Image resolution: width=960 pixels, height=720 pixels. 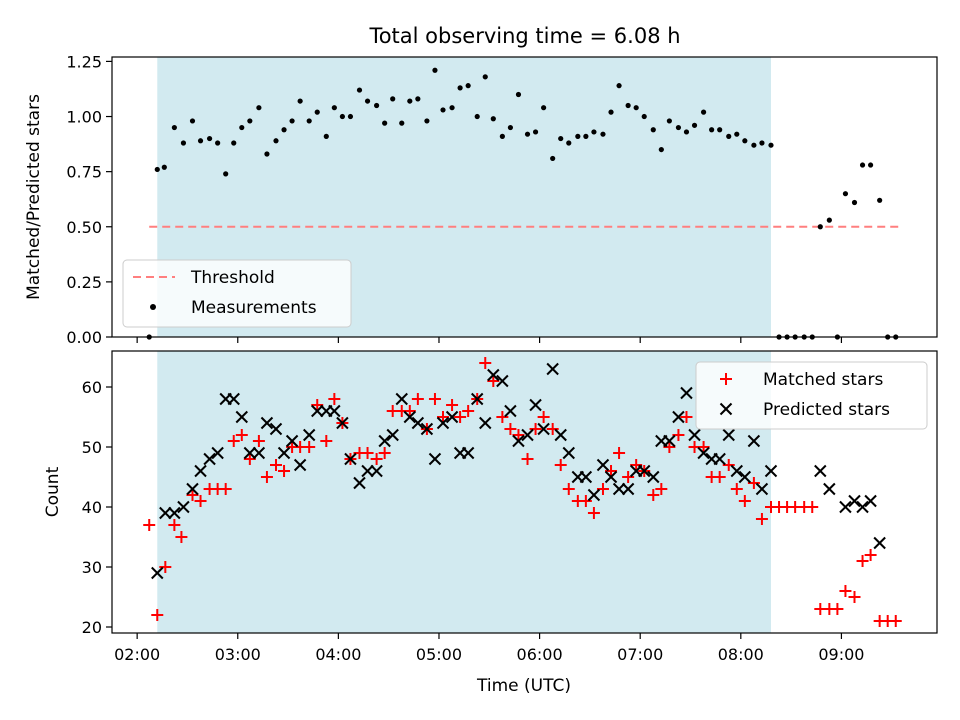 What do you see at coordinates (640, 654) in the screenshot?
I see `x-tick-label: 07:00` at bounding box center [640, 654].